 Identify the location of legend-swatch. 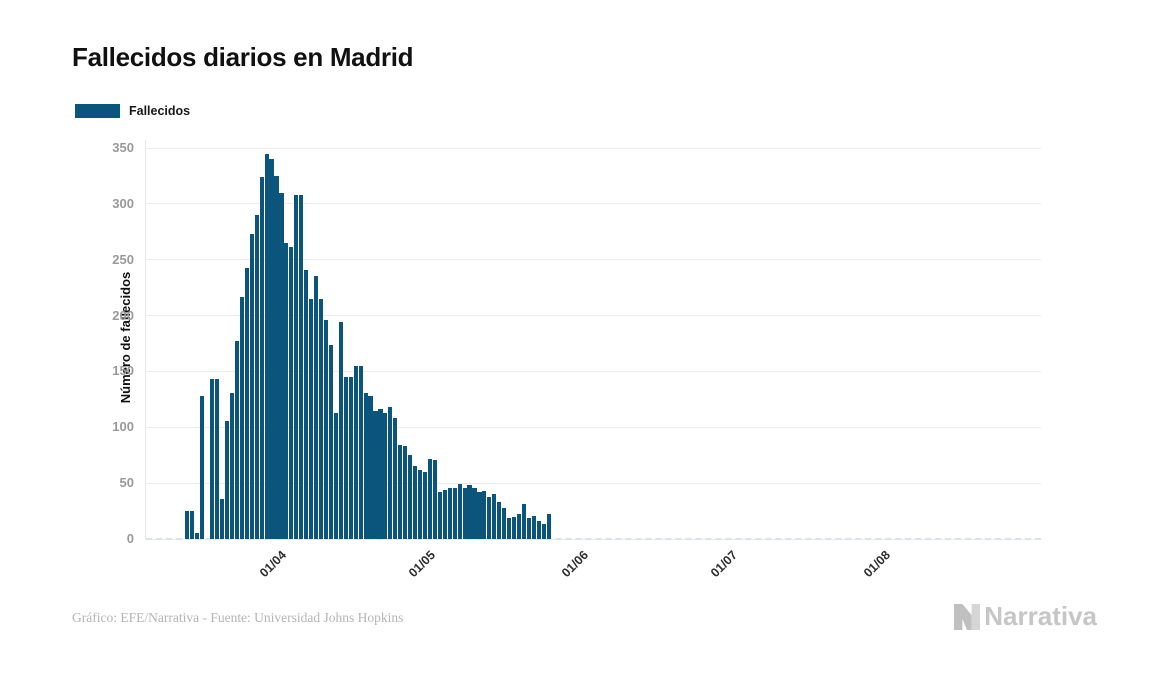
(97, 111).